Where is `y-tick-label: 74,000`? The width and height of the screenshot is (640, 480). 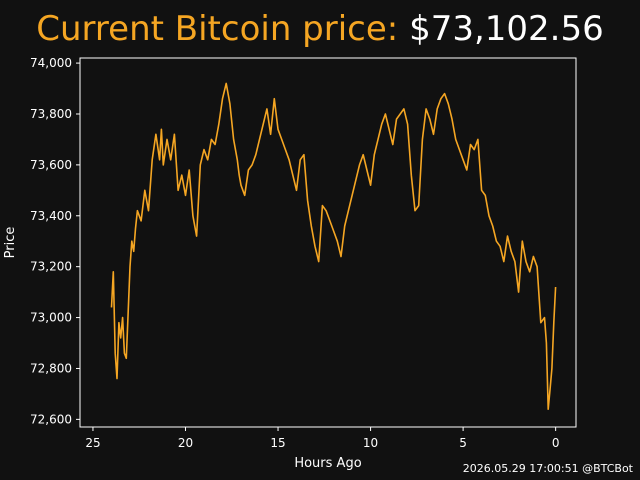 y-tick-label: 74,000 is located at coordinates (51, 63).